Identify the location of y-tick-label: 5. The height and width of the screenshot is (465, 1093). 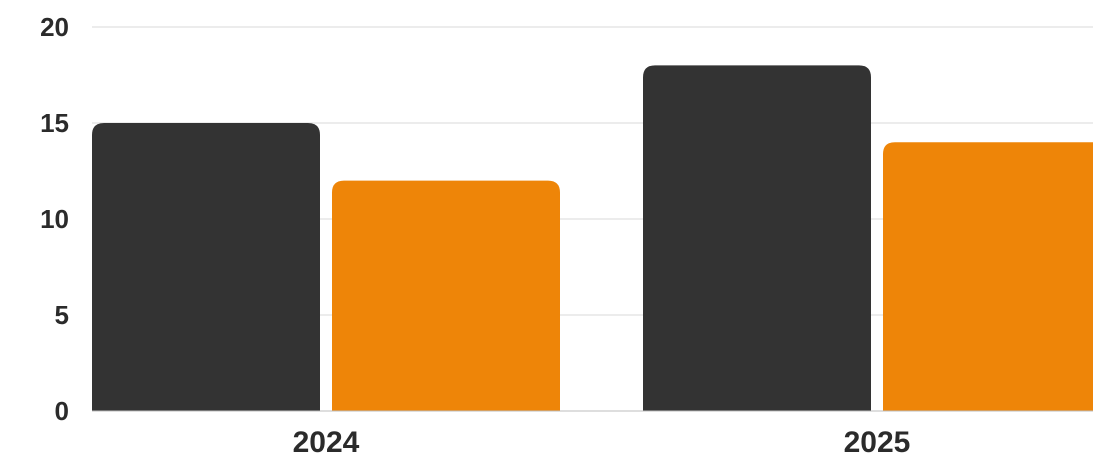
(62, 315).